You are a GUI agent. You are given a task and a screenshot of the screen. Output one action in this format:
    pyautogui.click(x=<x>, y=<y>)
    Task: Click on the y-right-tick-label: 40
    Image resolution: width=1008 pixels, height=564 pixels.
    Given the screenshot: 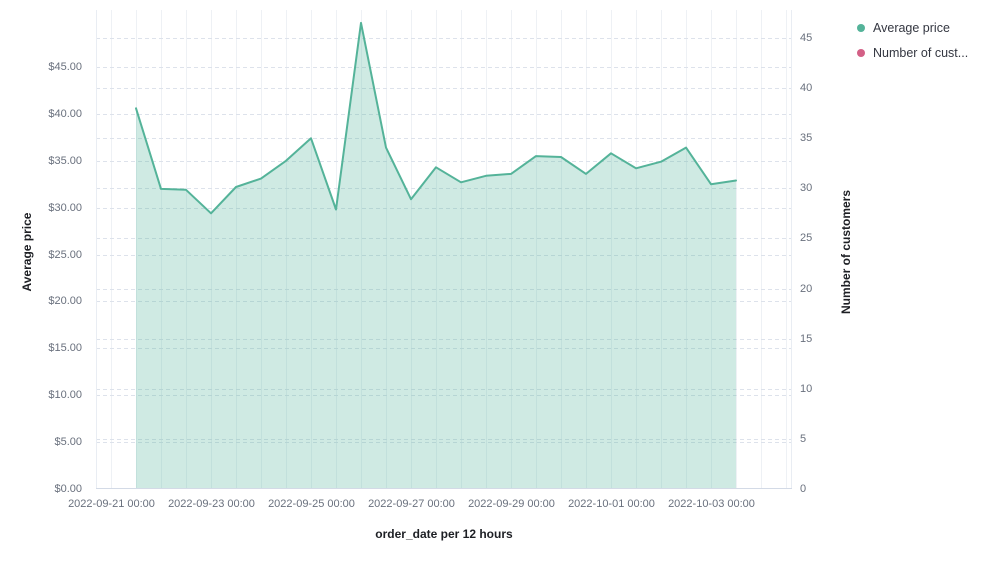 What is the action you would take?
    pyautogui.click(x=806, y=88)
    